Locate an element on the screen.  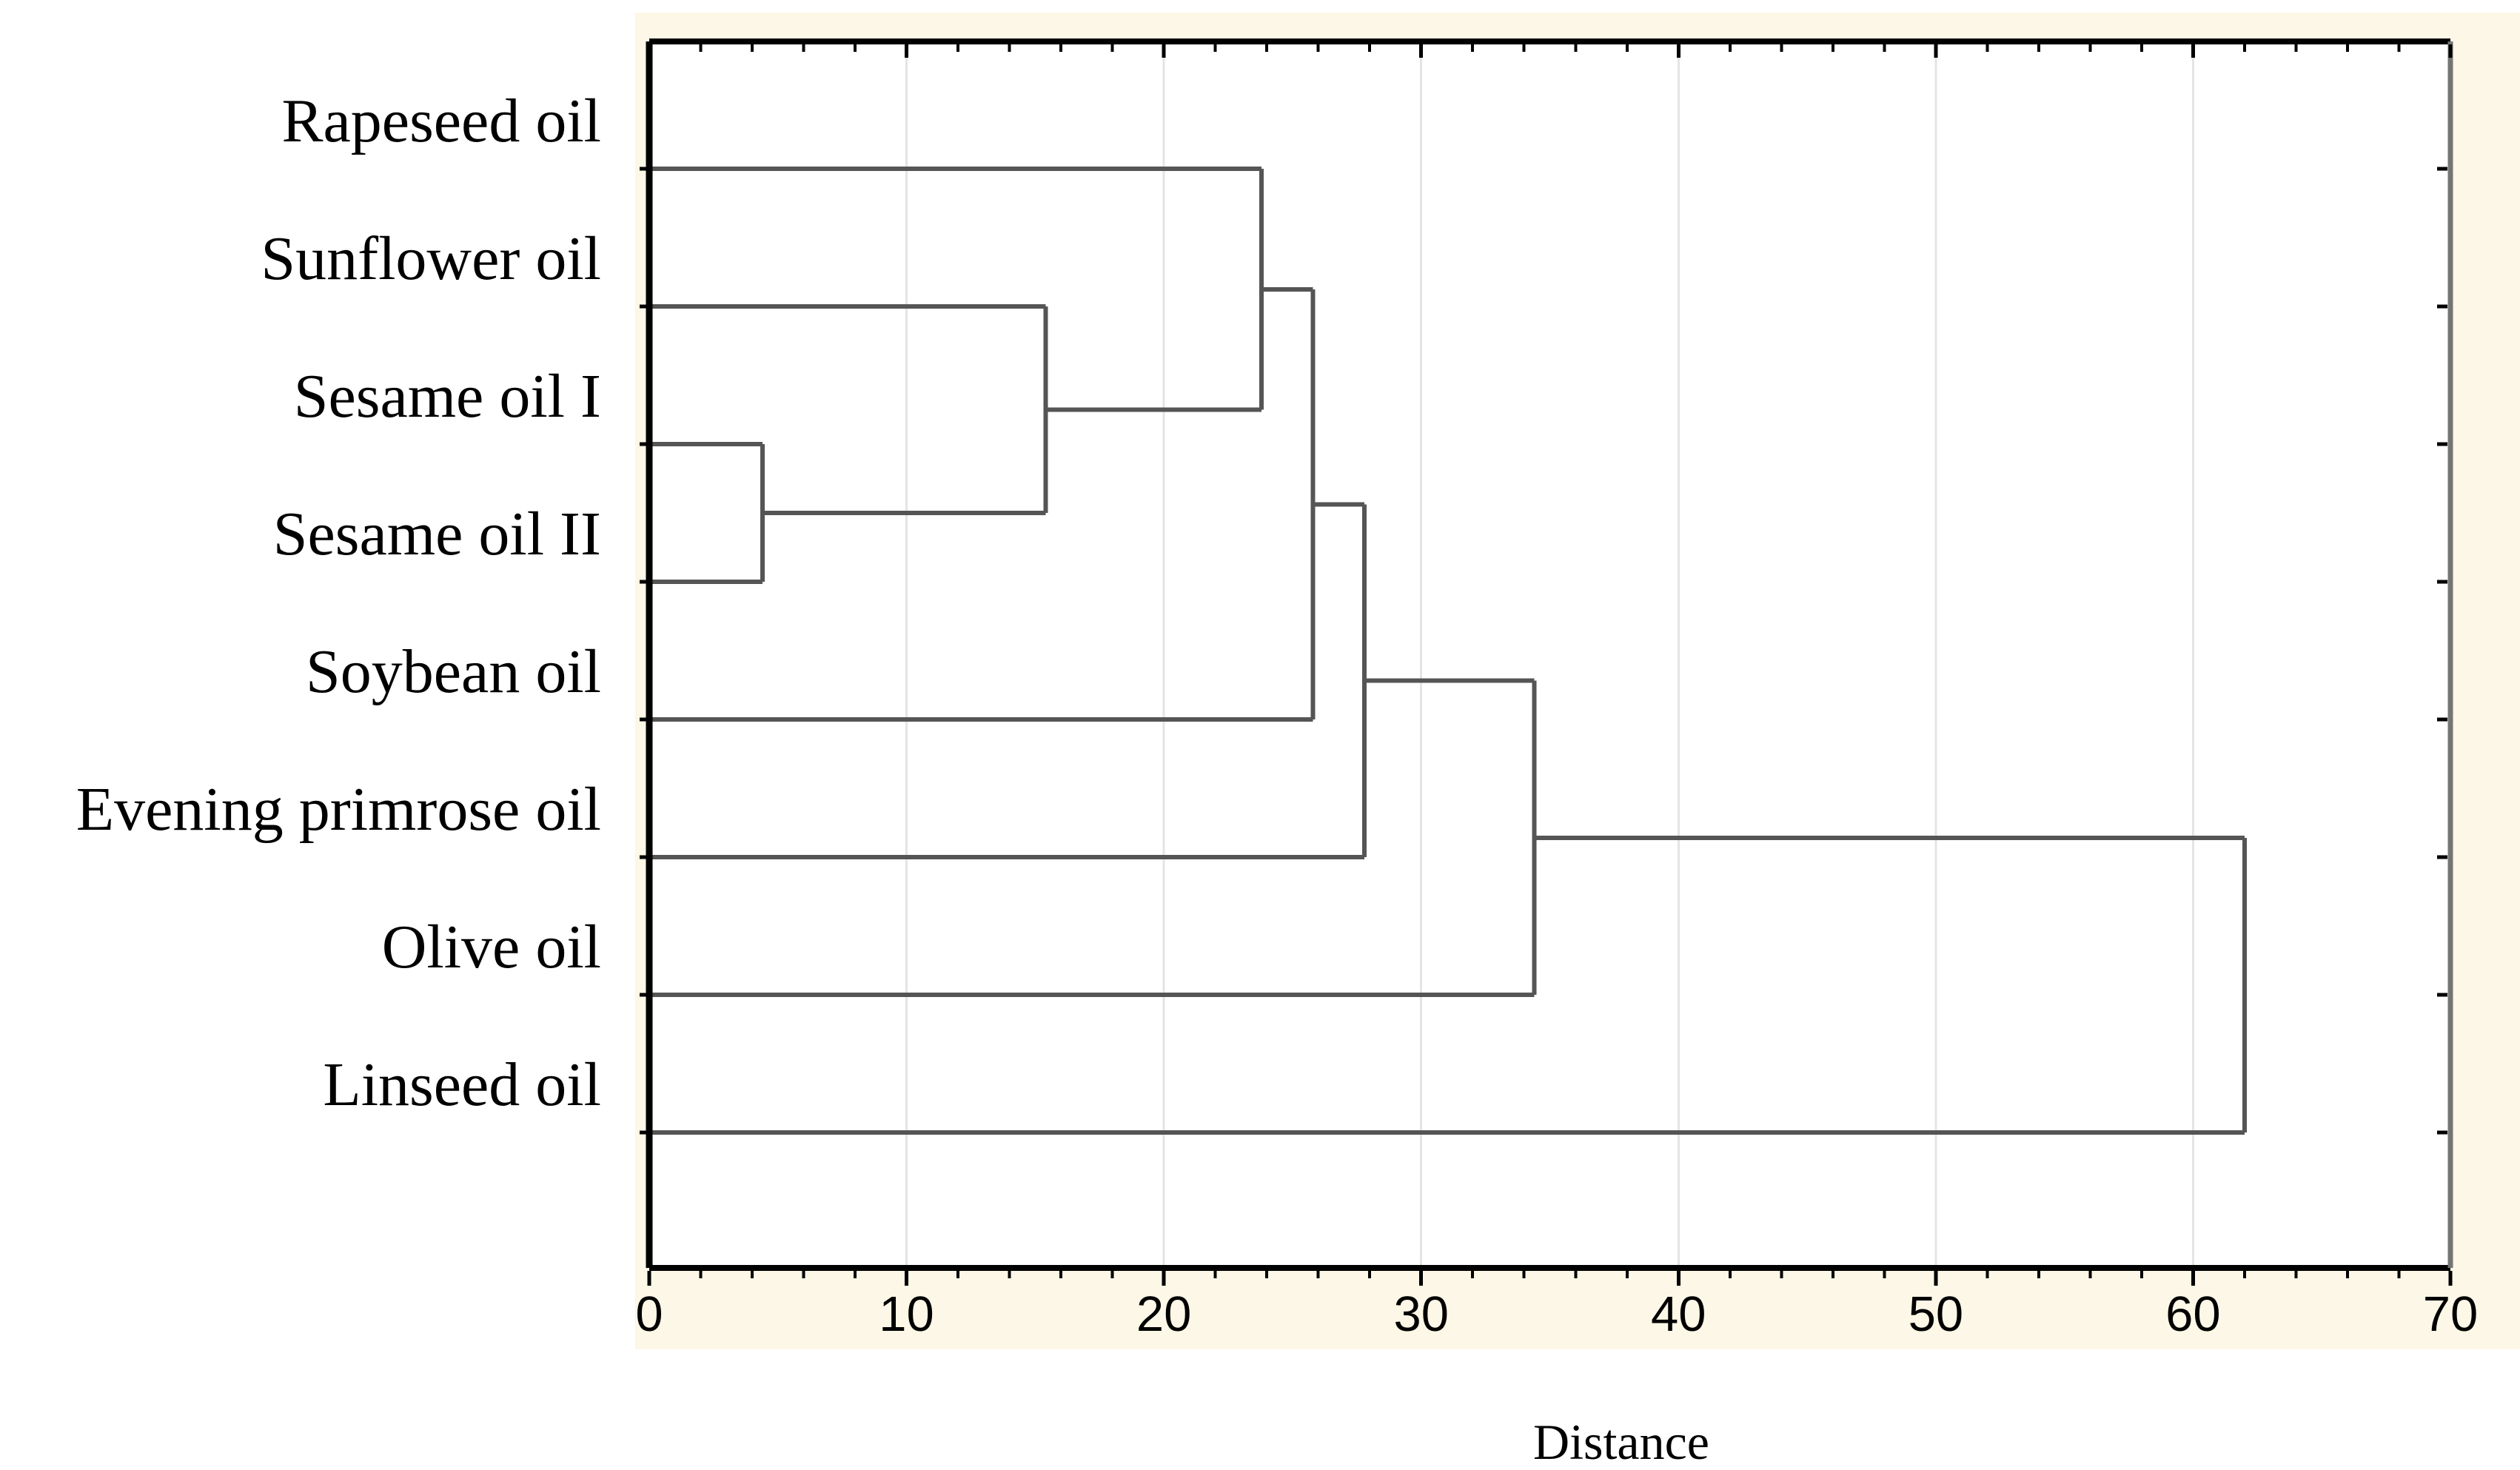
x-tick-label-60: 60 is located at coordinates (2193, 1314).